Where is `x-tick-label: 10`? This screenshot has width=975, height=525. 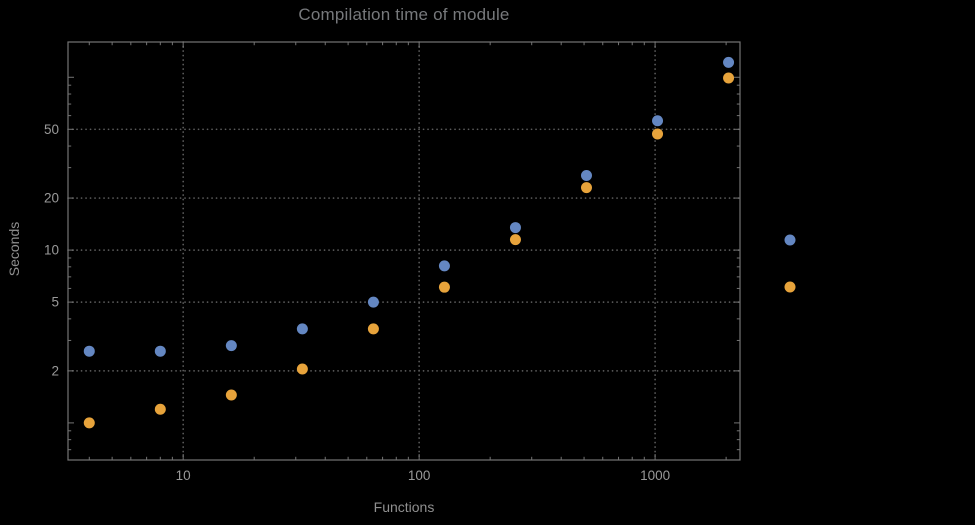 x-tick-label: 10 is located at coordinates (183, 475).